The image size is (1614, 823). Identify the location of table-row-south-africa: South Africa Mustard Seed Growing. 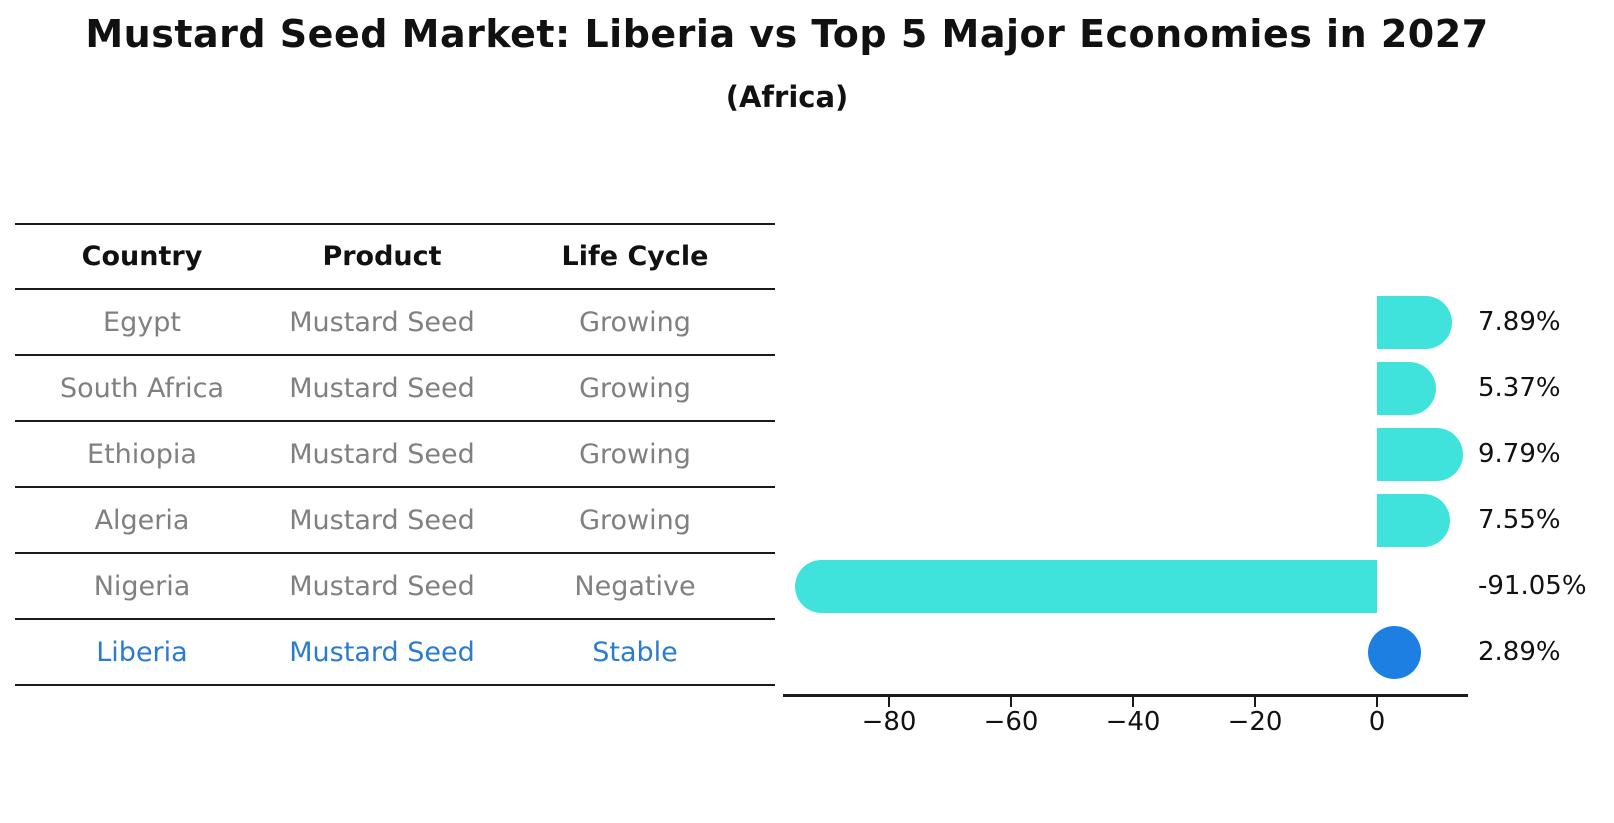
(395, 389).